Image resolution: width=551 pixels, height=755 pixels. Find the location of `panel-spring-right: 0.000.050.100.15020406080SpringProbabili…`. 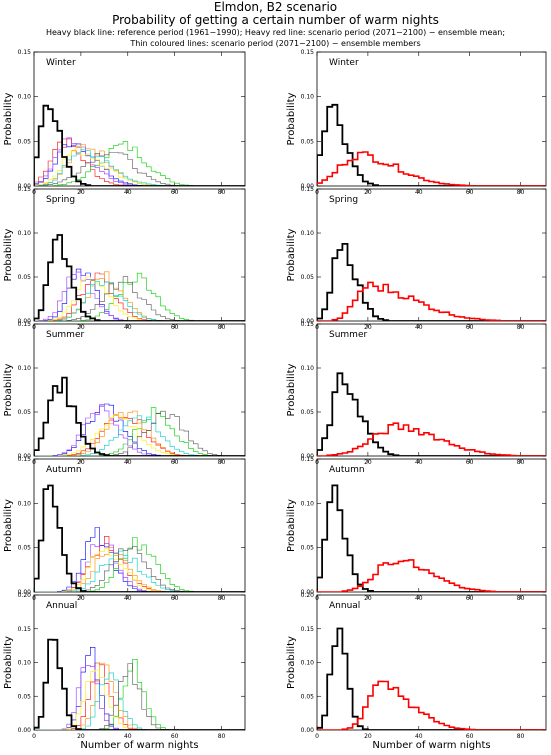

panel-spring-right: 0.000.050.100.15020406080SpringProbabili… is located at coordinates (416, 258).